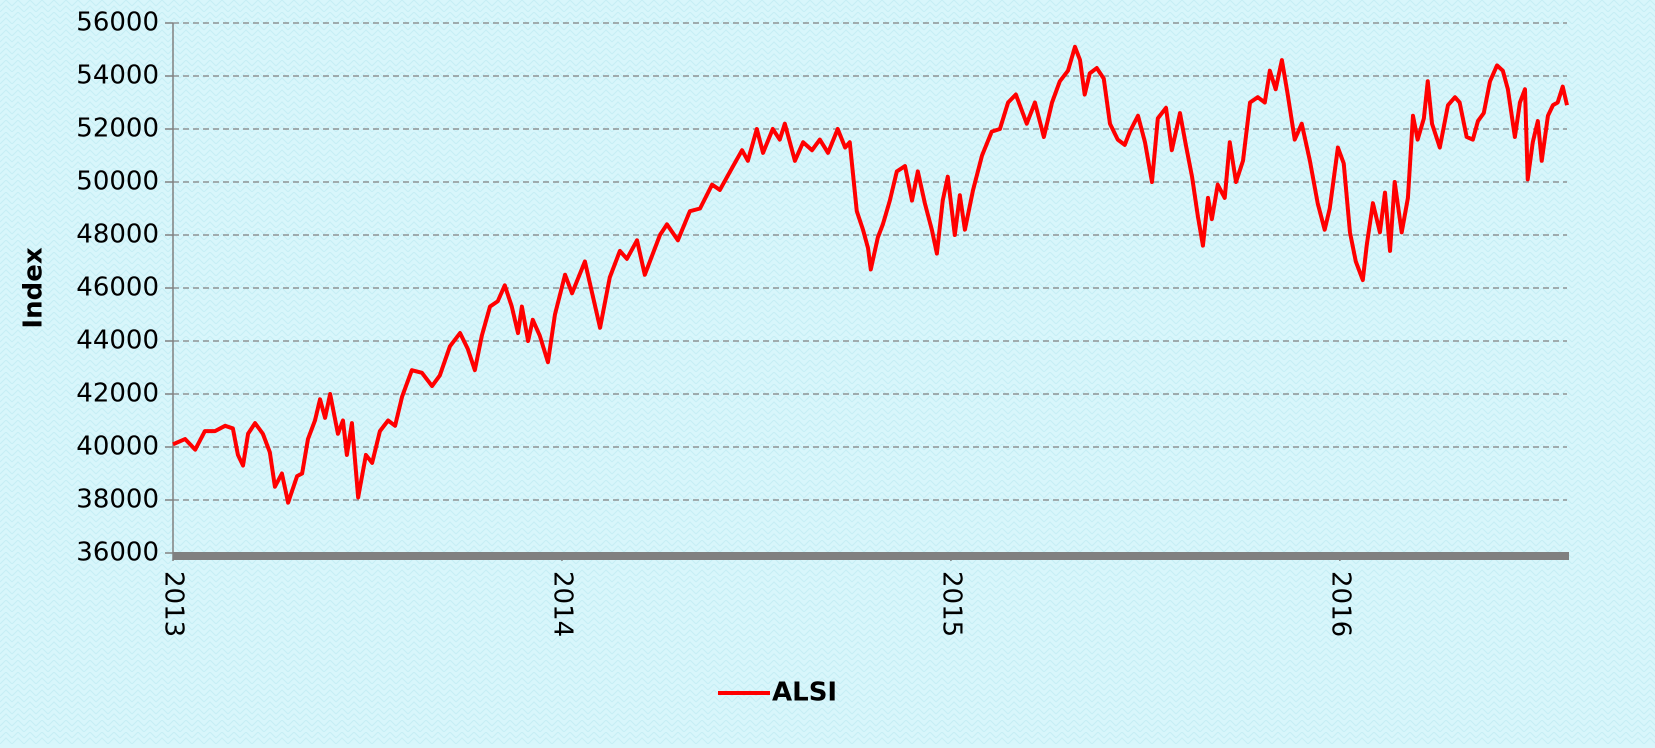 The height and width of the screenshot is (748, 1655). What do you see at coordinates (1340, 604) in the screenshot?
I see `x-tick-label: 2016` at bounding box center [1340, 604].